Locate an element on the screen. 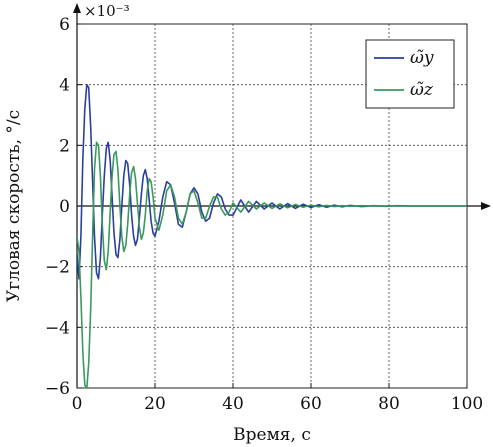 This screenshot has height=447, width=493. legend-box is located at coordinates (410, 74).